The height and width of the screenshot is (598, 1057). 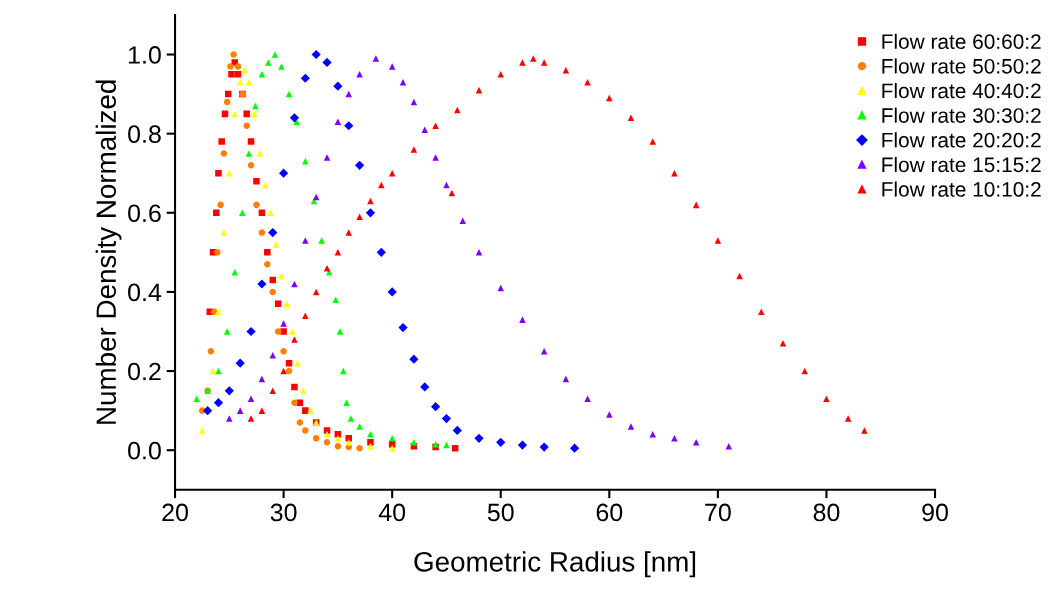 I want to click on y-tick-label: 0.2, so click(x=144, y=371).